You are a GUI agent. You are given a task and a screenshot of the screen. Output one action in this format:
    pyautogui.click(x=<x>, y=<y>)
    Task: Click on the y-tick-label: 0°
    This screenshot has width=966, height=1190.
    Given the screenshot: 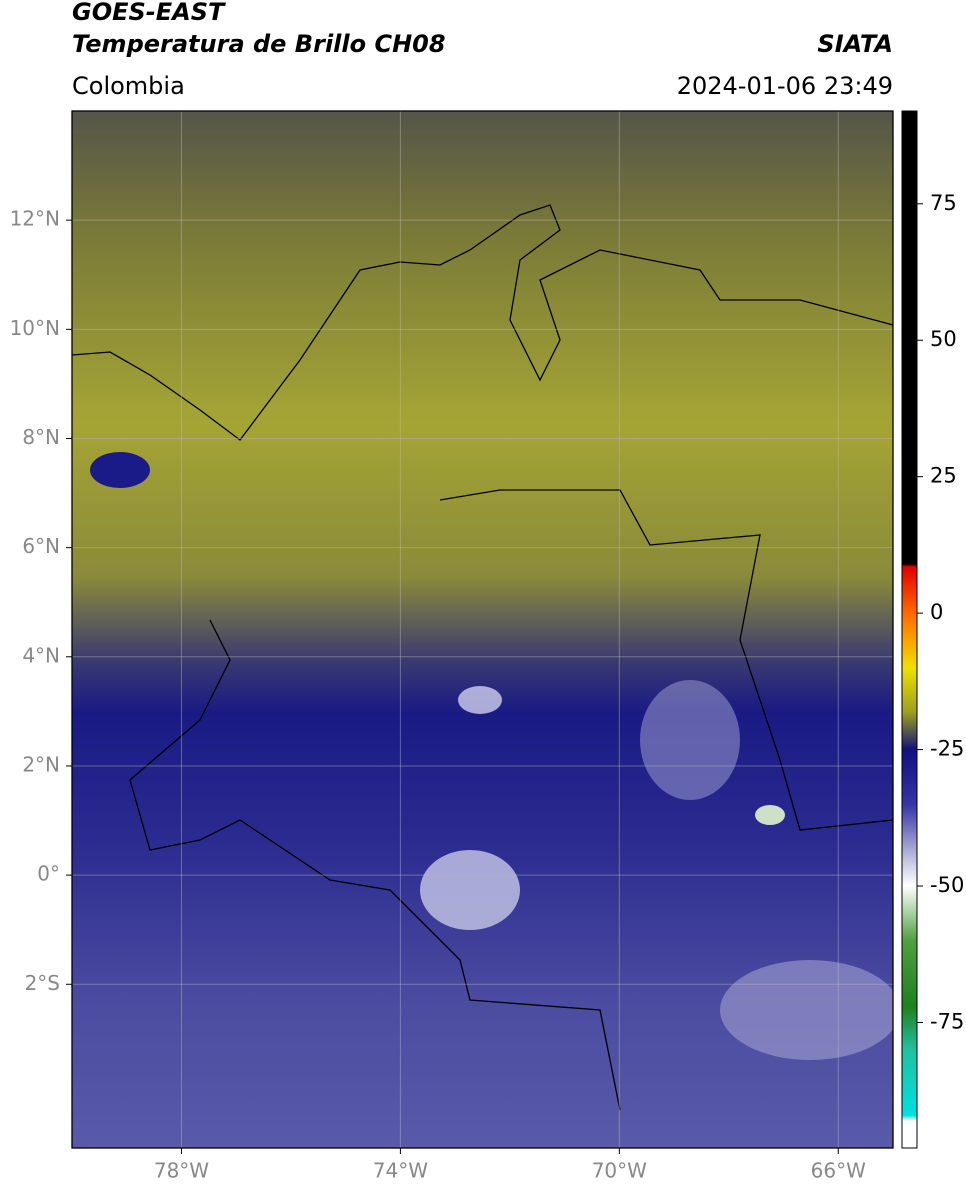 What is the action you would take?
    pyautogui.click(x=48, y=874)
    